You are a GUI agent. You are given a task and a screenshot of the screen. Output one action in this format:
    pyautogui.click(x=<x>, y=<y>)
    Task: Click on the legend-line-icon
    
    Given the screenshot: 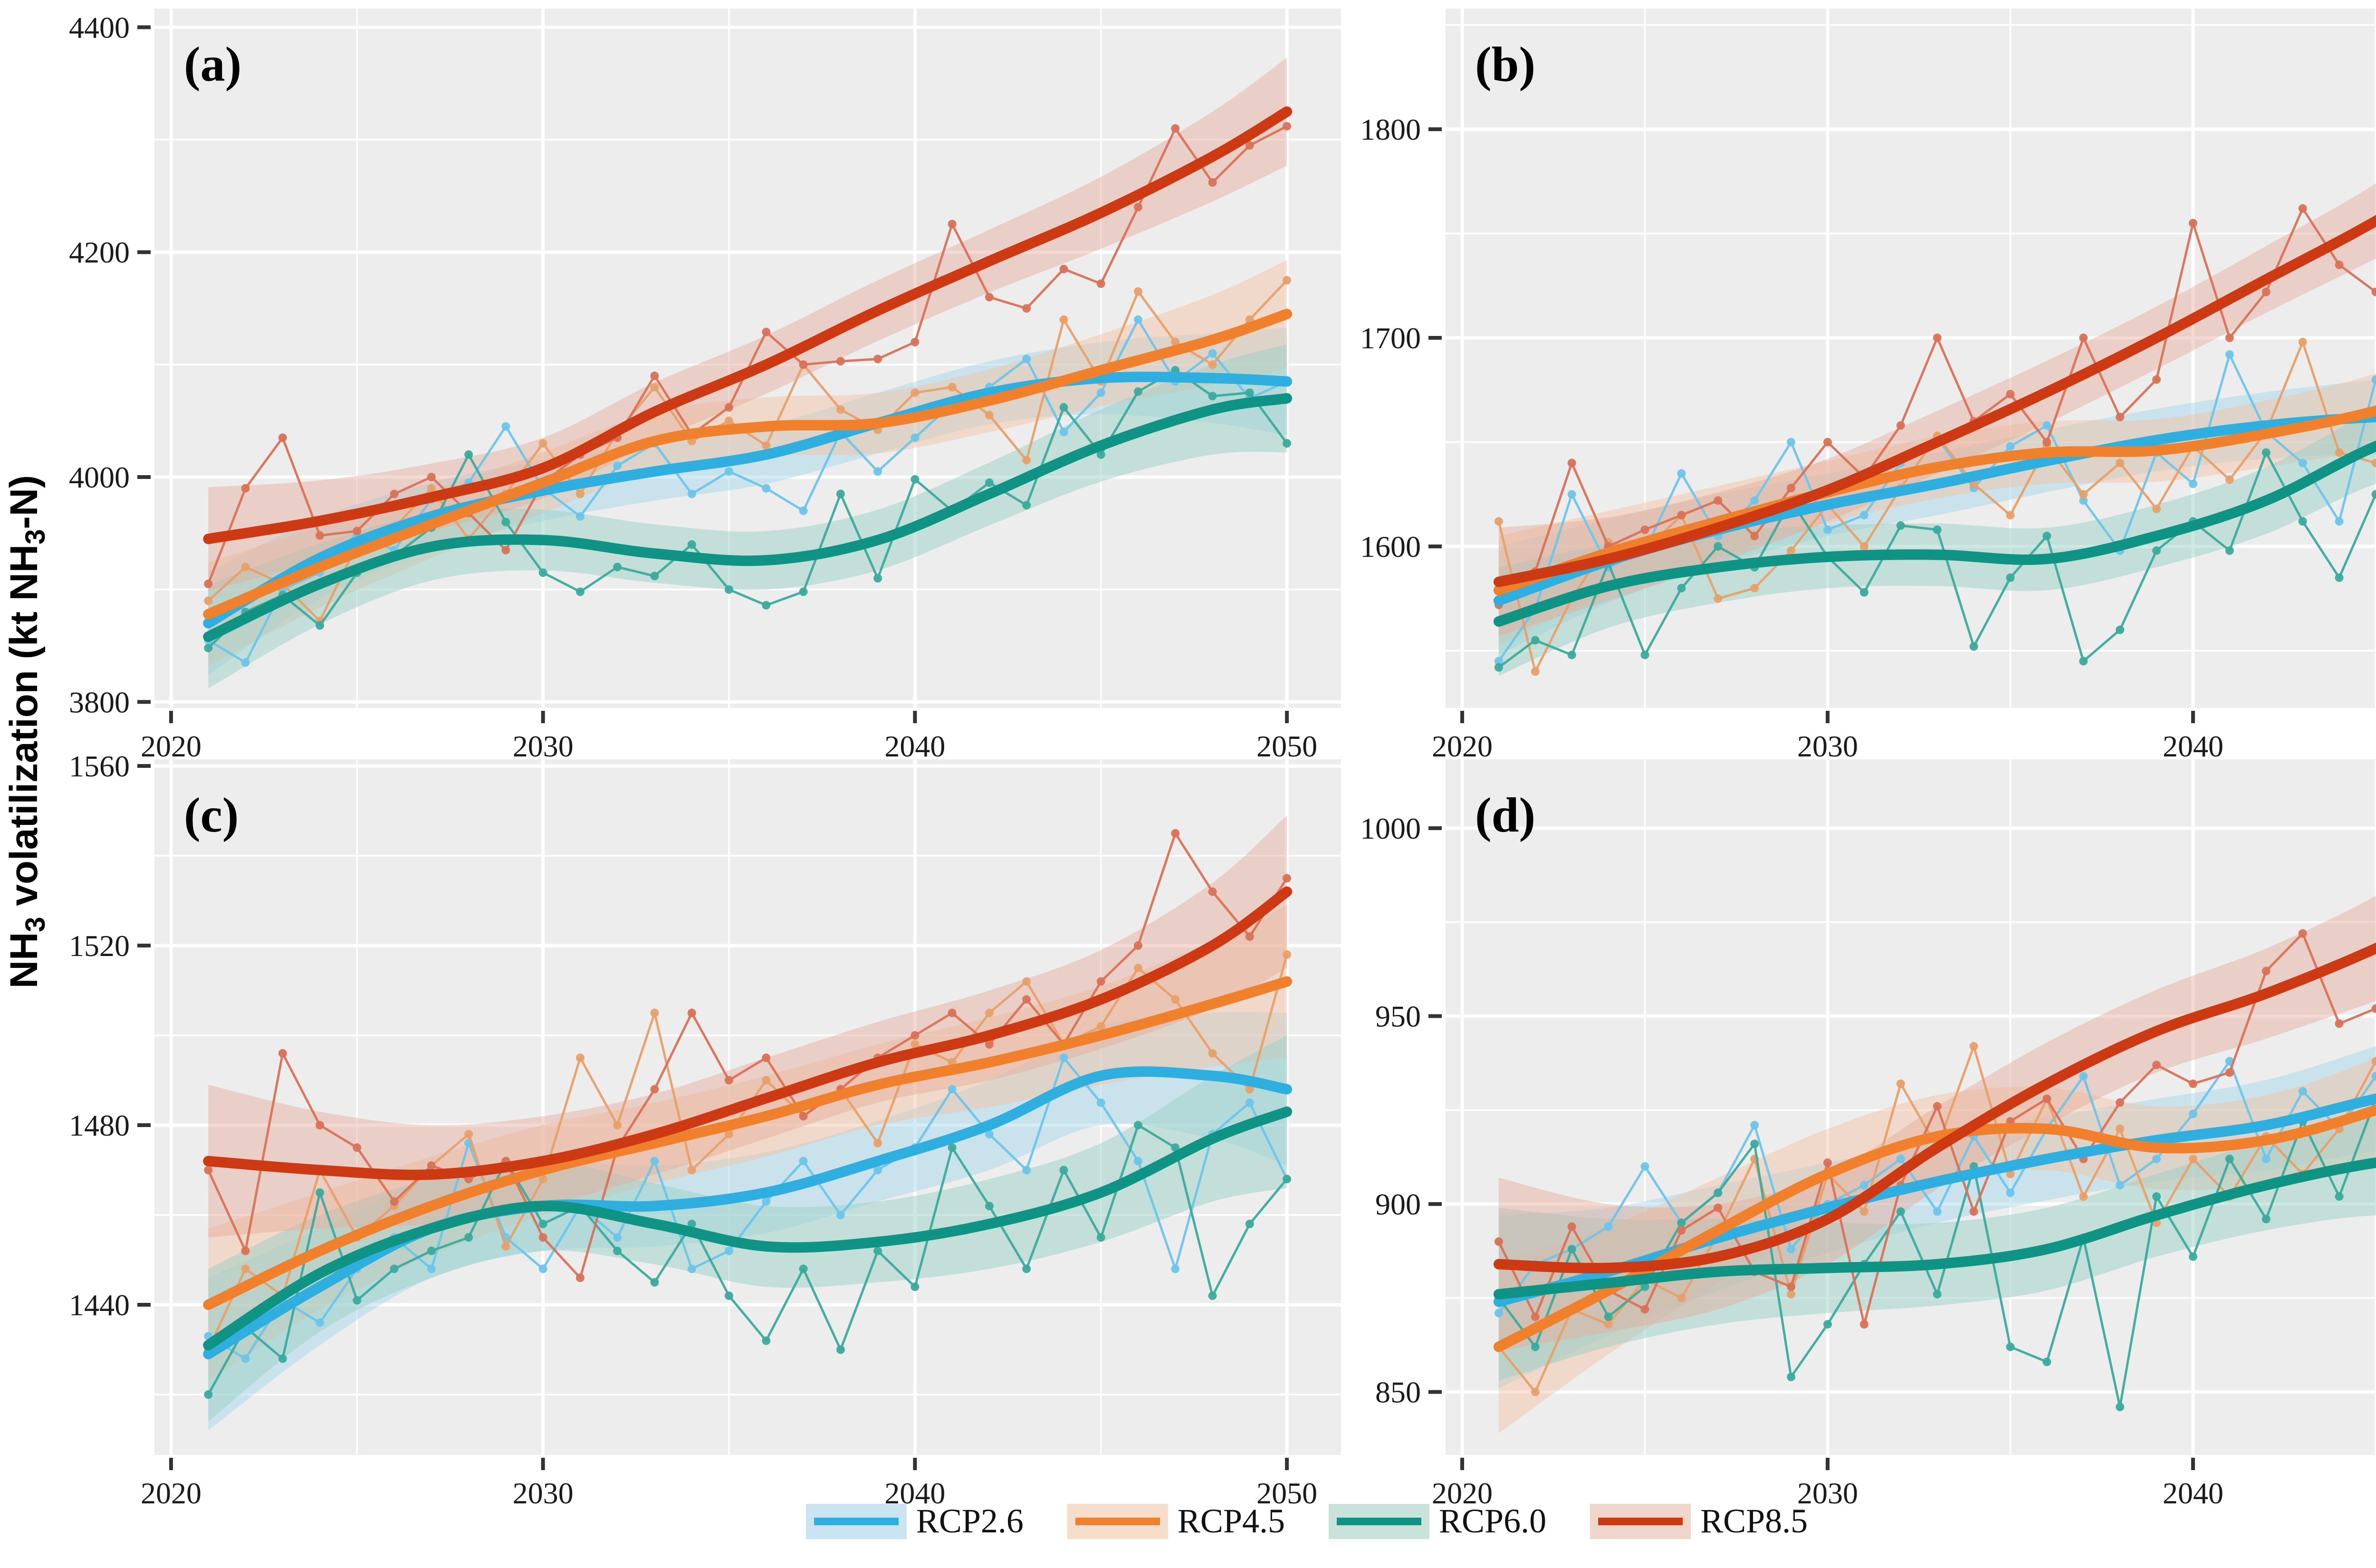 What is the action you would take?
    pyautogui.click(x=1640, y=1521)
    